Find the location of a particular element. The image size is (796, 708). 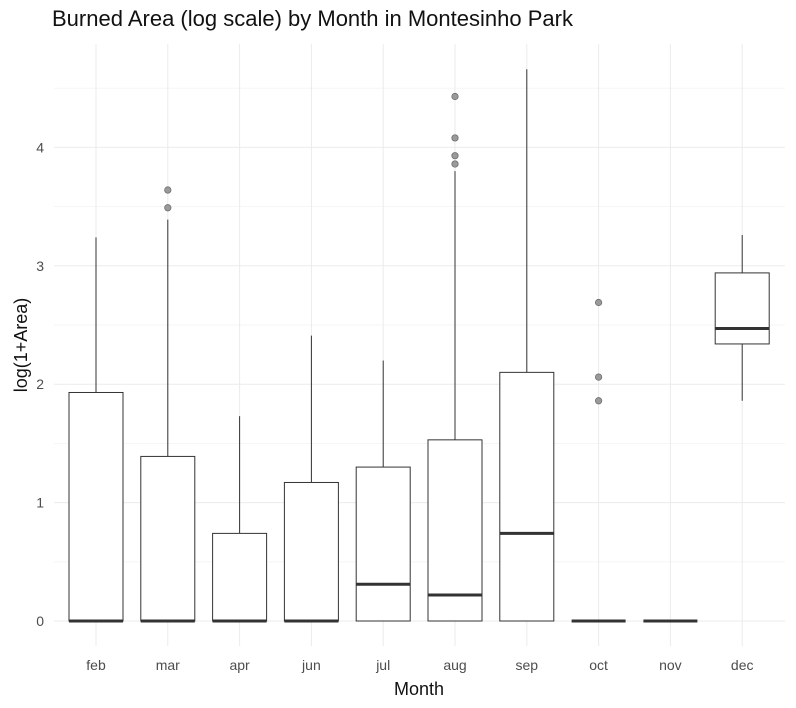

x-tick-label-dec: dec is located at coordinates (742, 665).